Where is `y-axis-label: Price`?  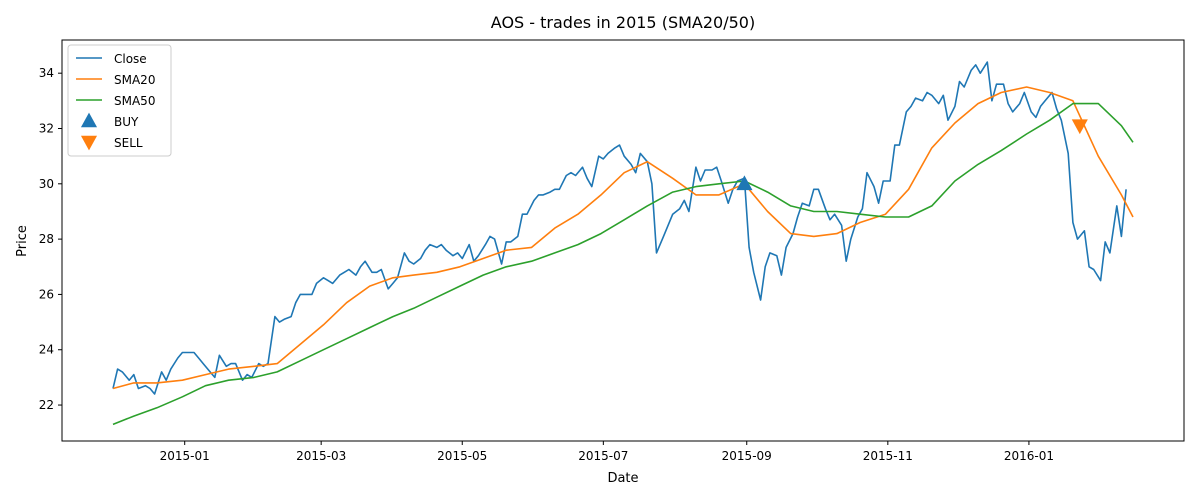 y-axis-label: Price is located at coordinates (22, 241).